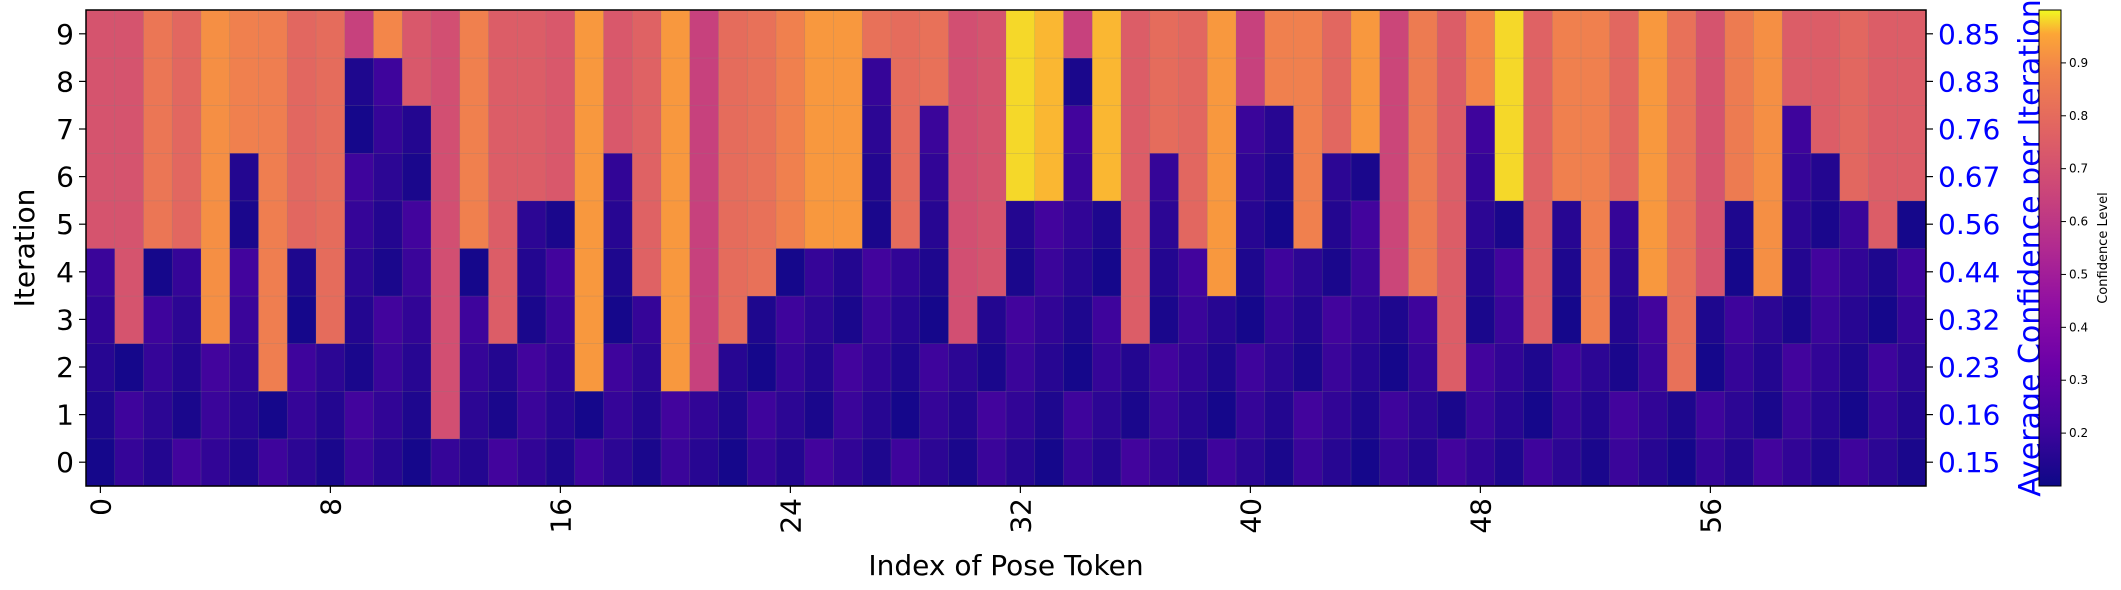  I want to click on x-tick-label: 8, so click(330, 507).